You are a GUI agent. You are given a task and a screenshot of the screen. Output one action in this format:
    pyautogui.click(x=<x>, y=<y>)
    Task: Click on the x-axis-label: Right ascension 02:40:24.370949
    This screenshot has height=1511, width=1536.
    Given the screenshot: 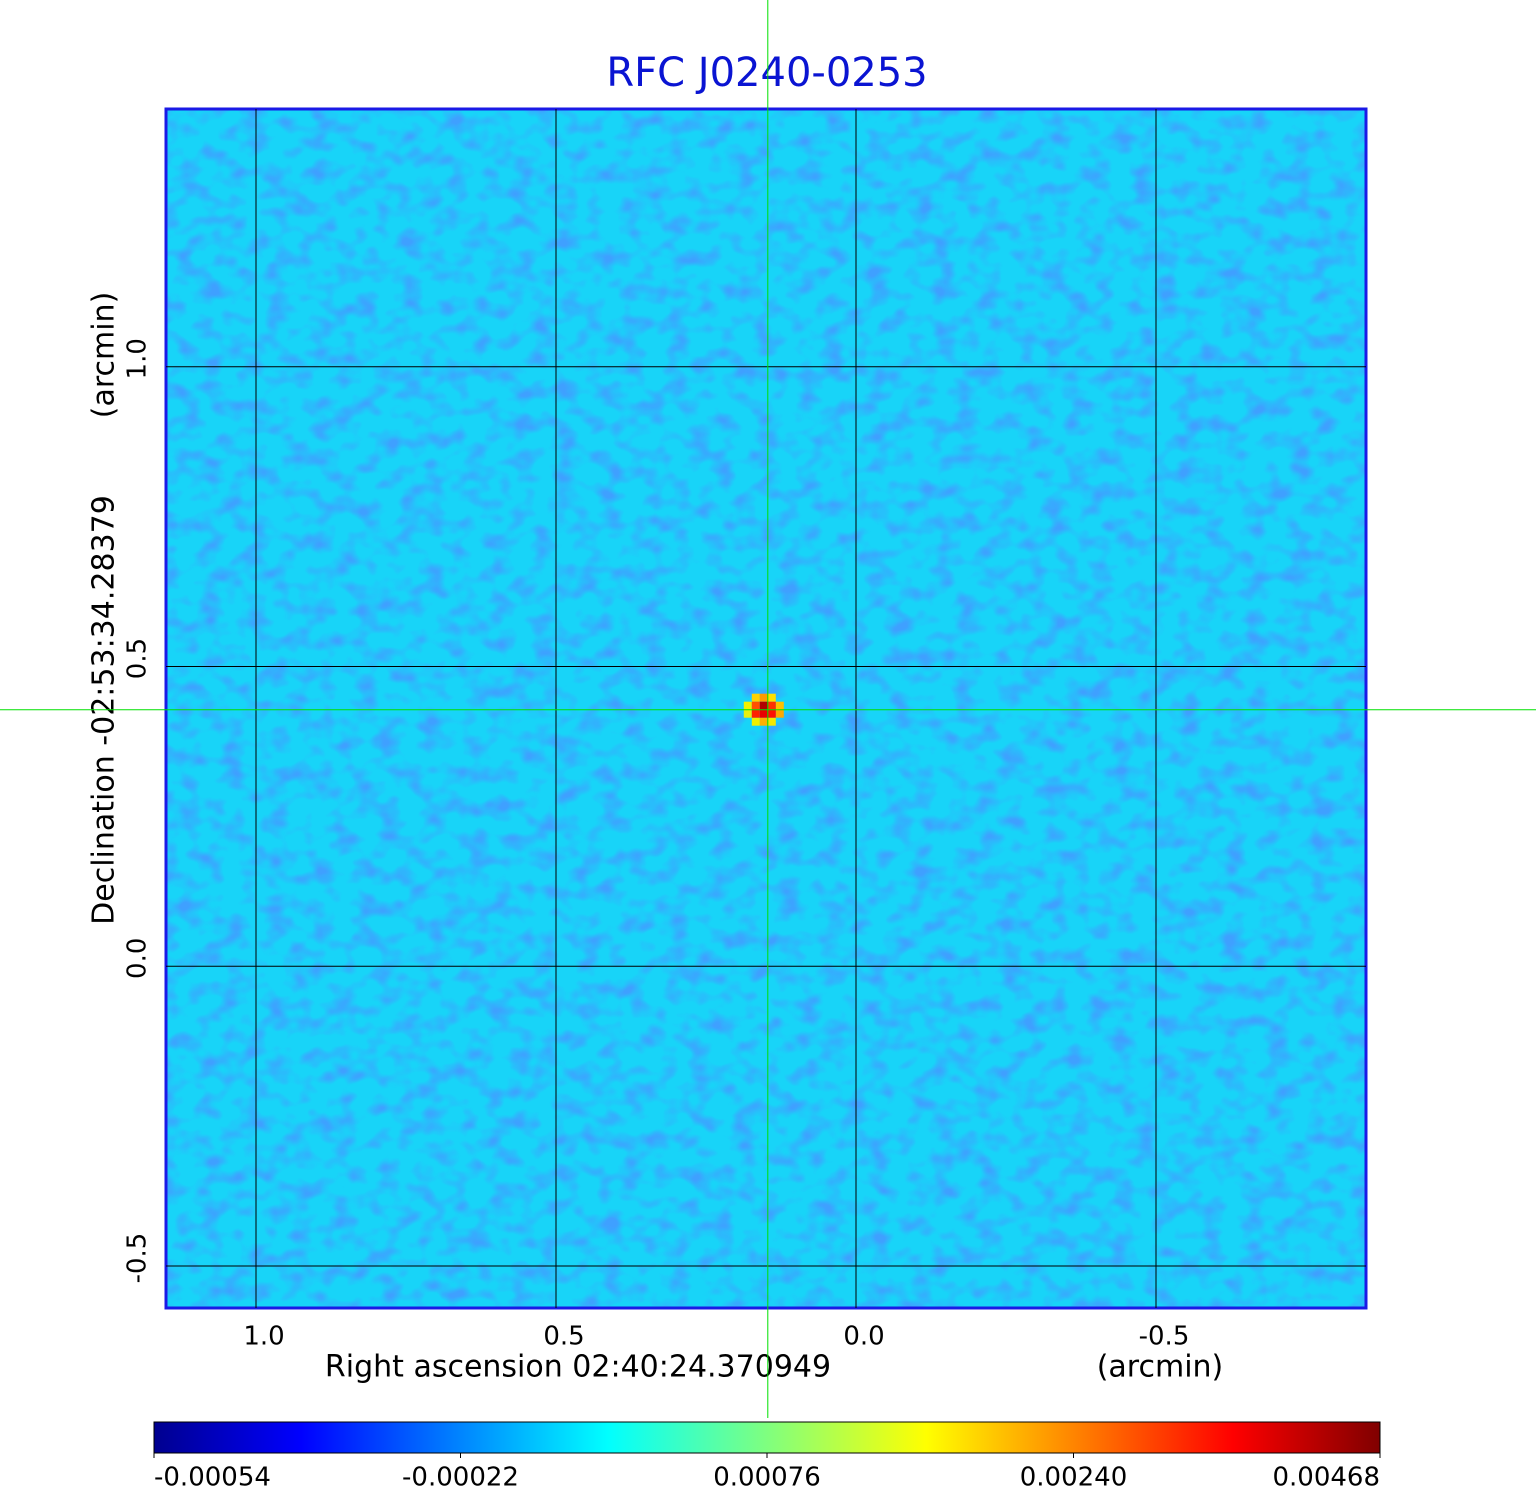 What is the action you would take?
    pyautogui.click(x=578, y=1367)
    